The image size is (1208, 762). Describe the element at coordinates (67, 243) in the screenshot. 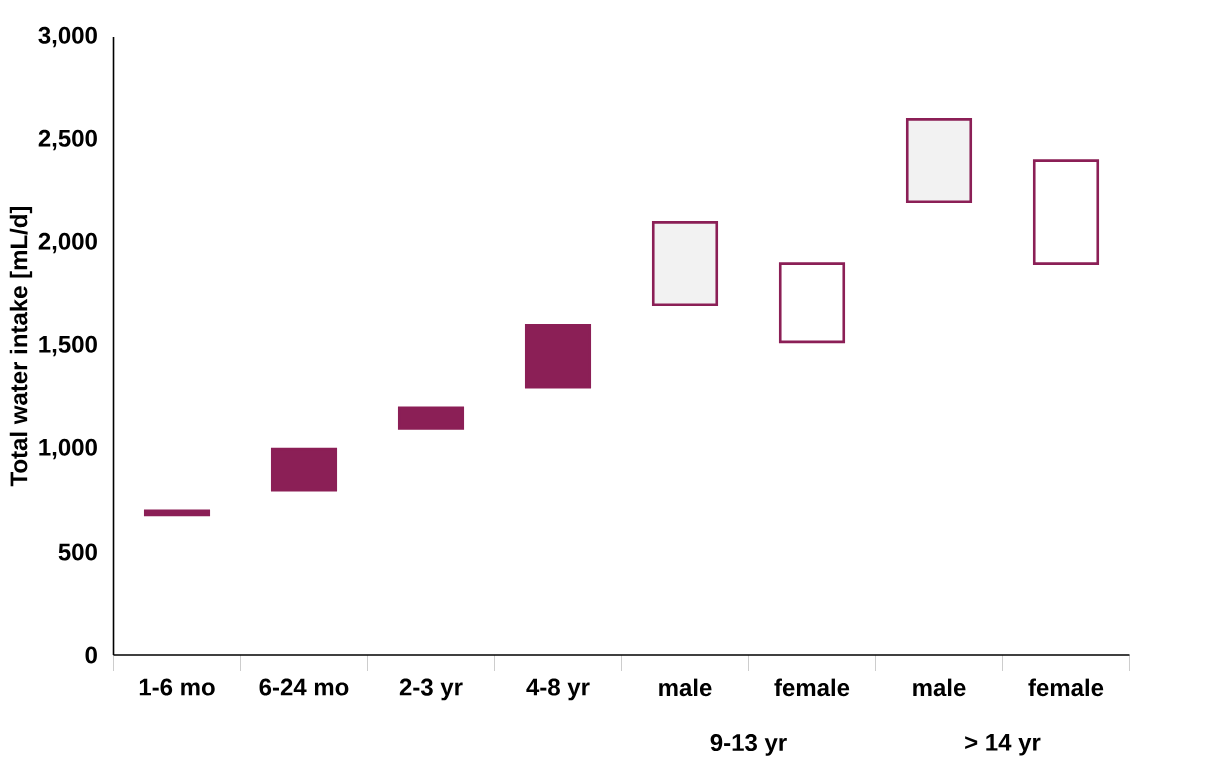

I see `y-tick-label: 2,000` at that location.